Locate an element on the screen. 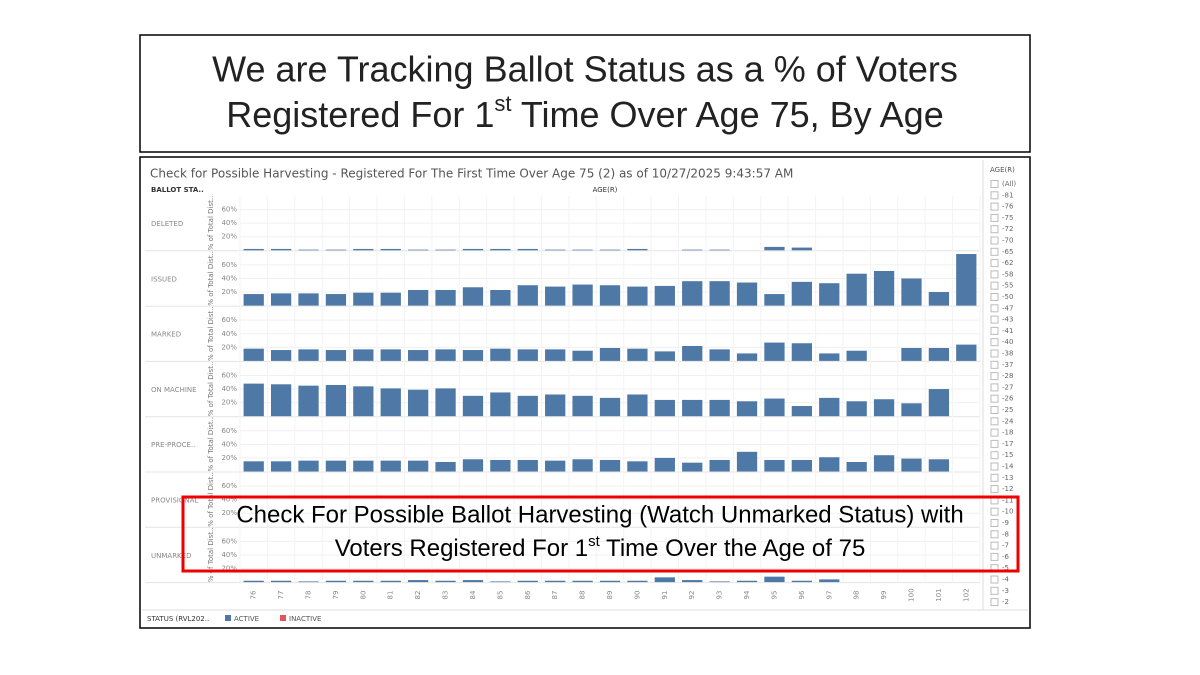  filter-item: -72 is located at coordinates (1007, 229).